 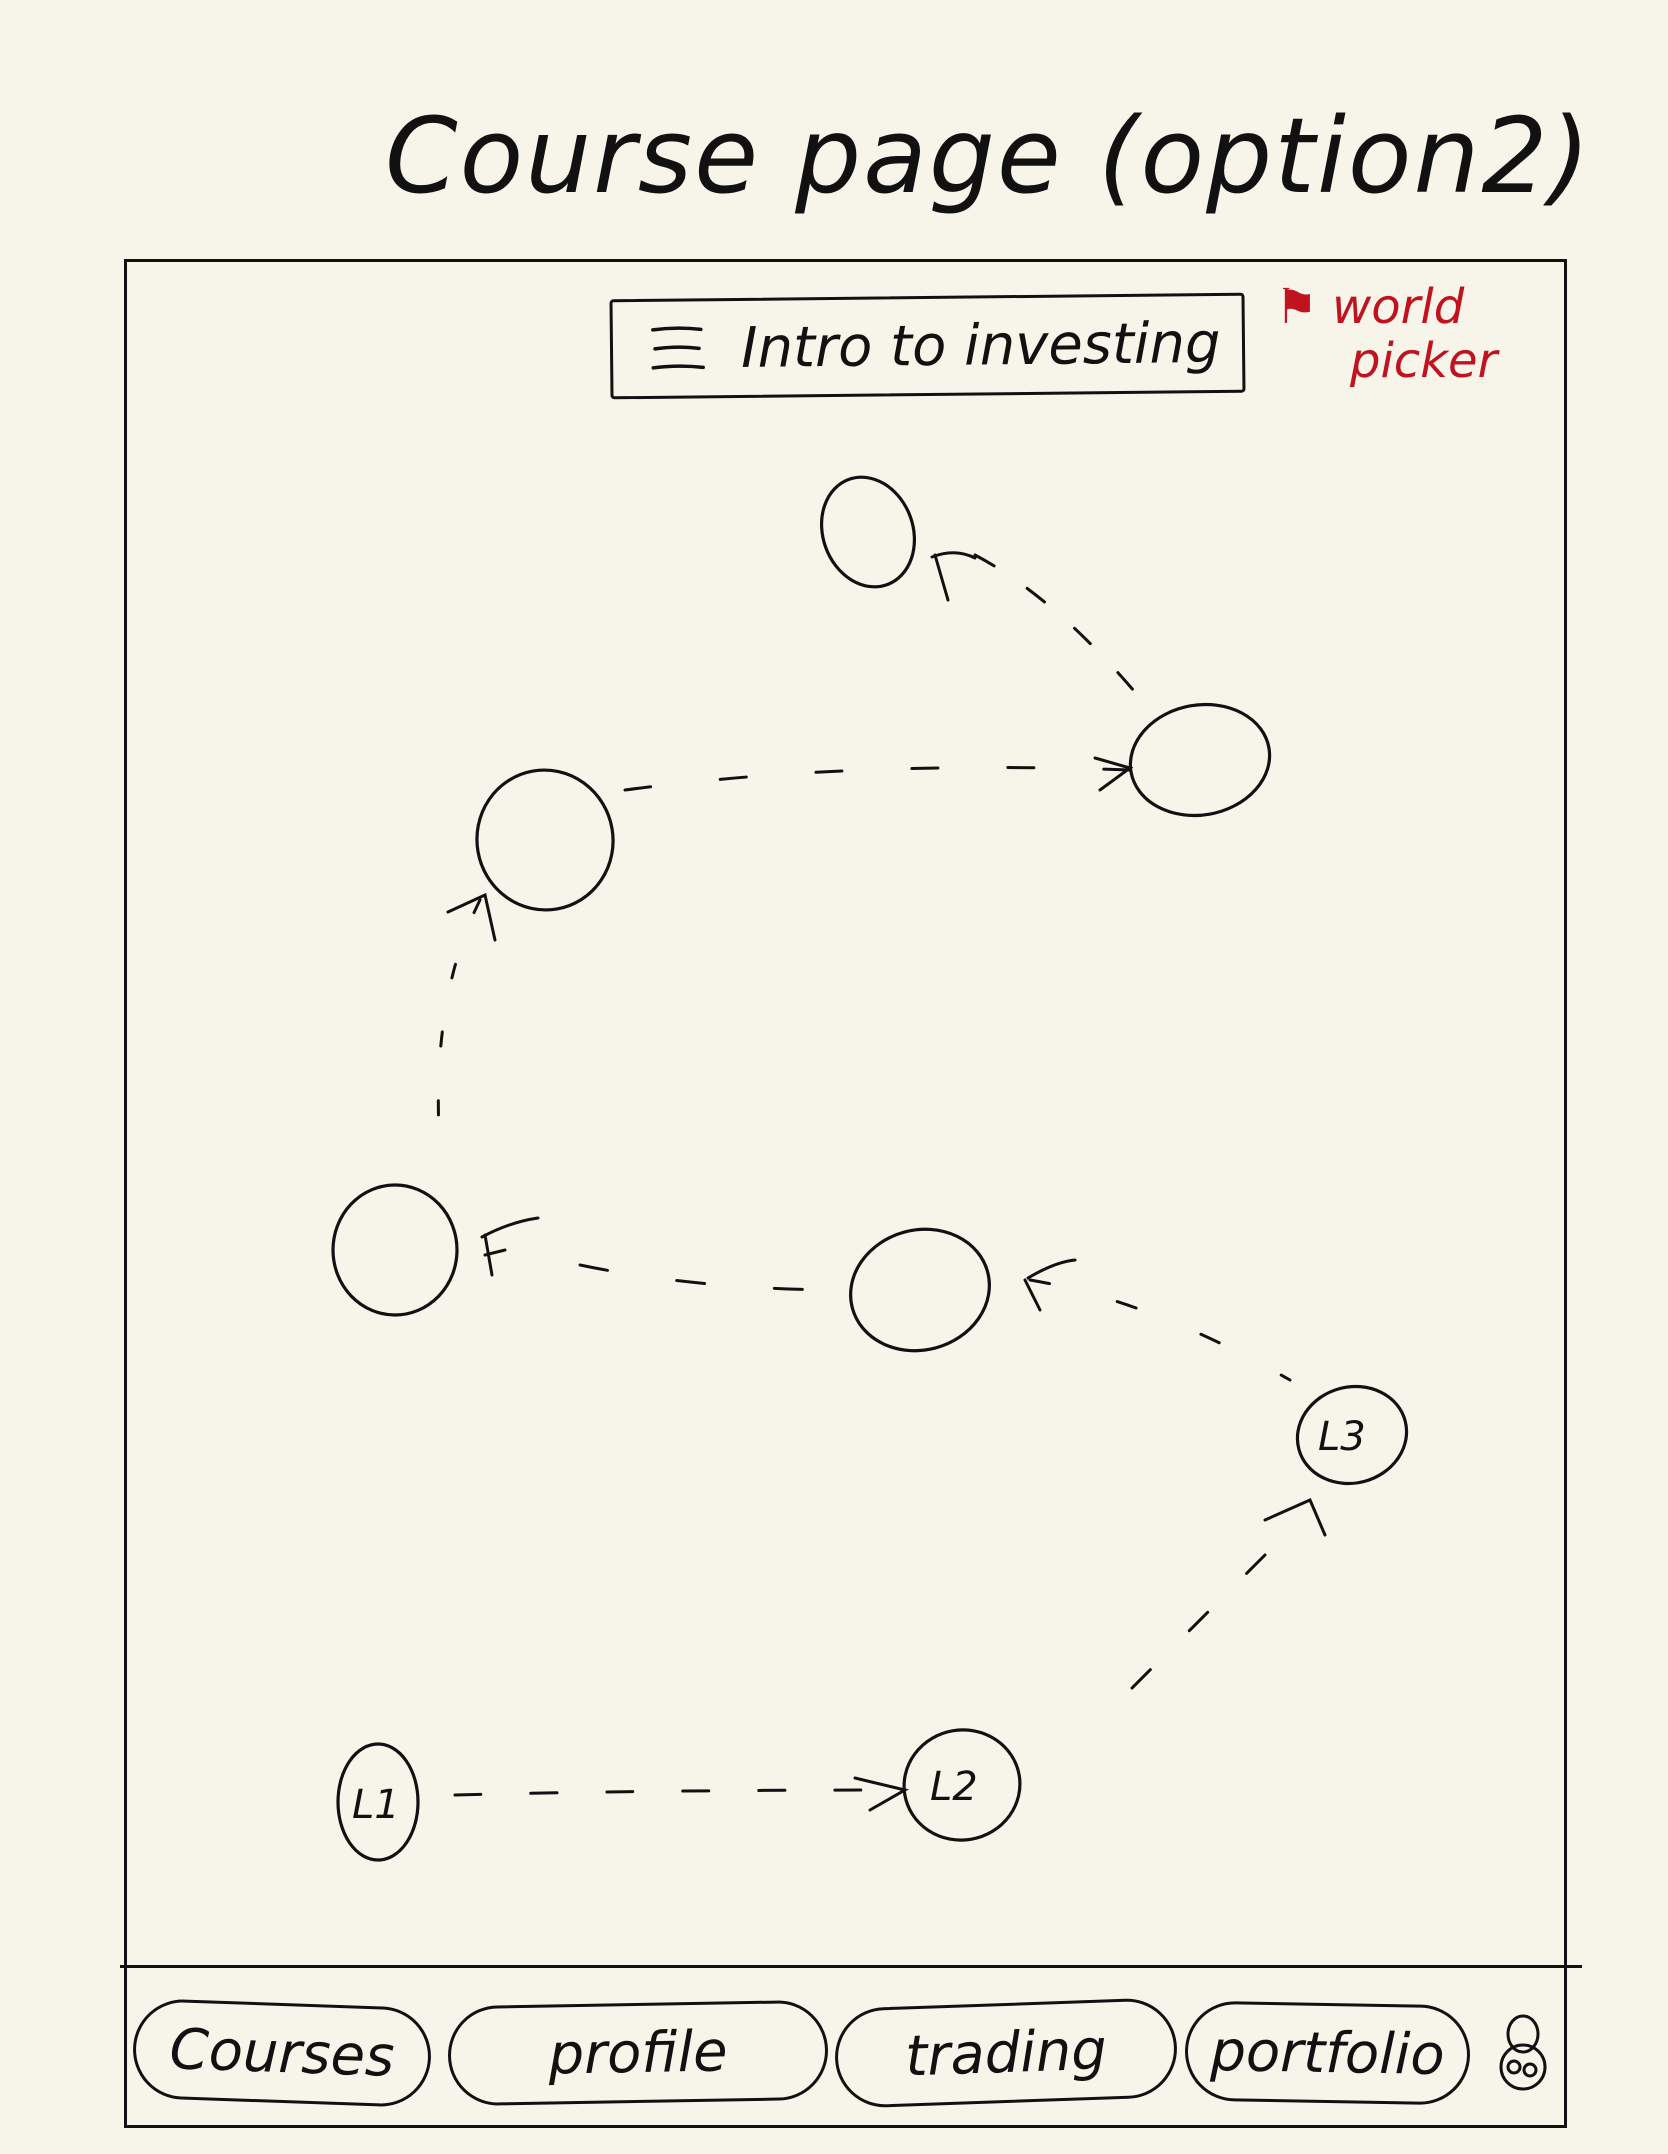 What do you see at coordinates (851, 1966) in the screenshot?
I see `bottom-nav-divider` at bounding box center [851, 1966].